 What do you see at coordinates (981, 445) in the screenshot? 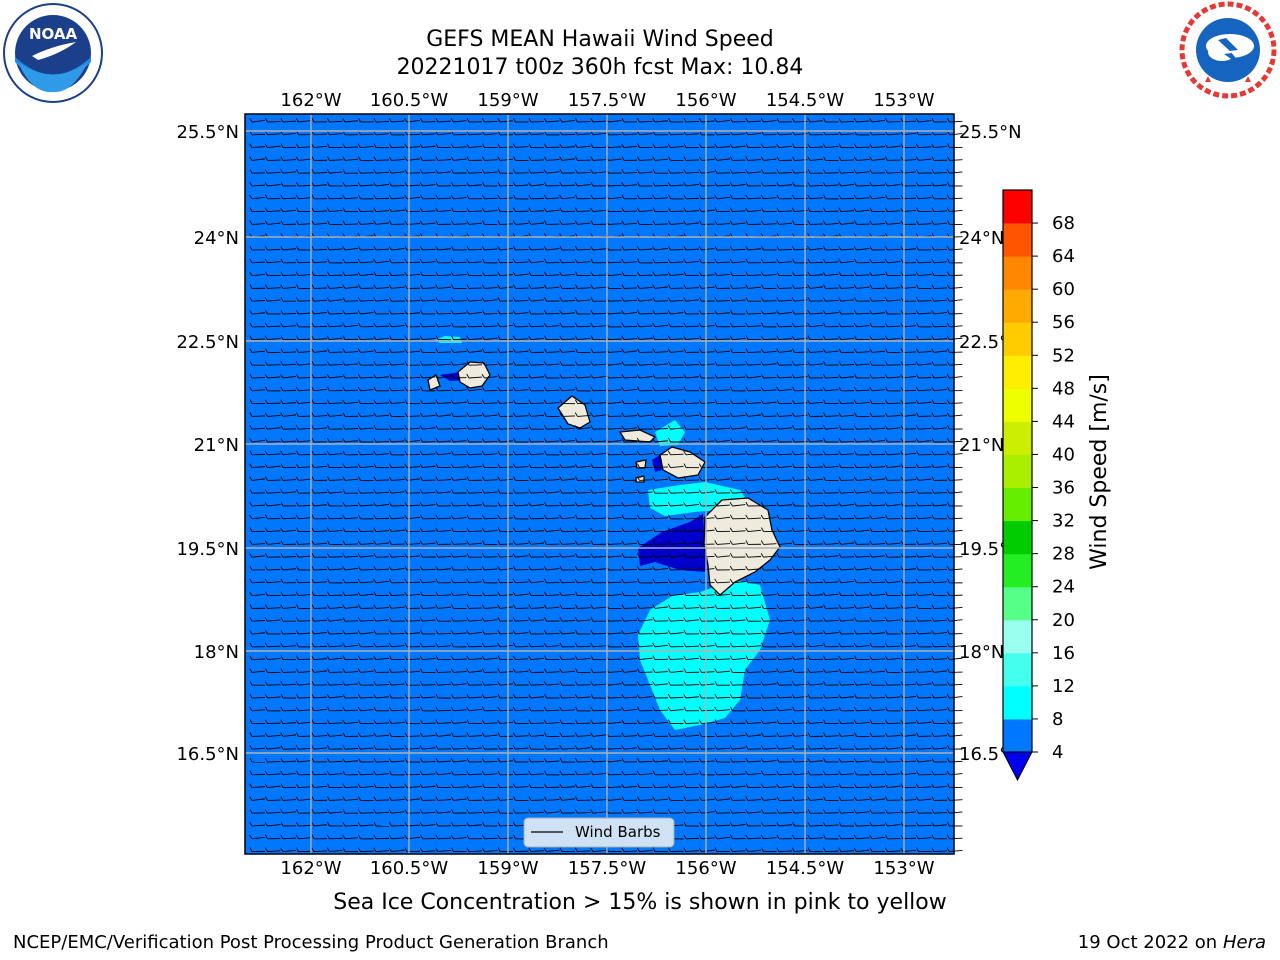
I see `tick-label: 21°N` at bounding box center [981, 445].